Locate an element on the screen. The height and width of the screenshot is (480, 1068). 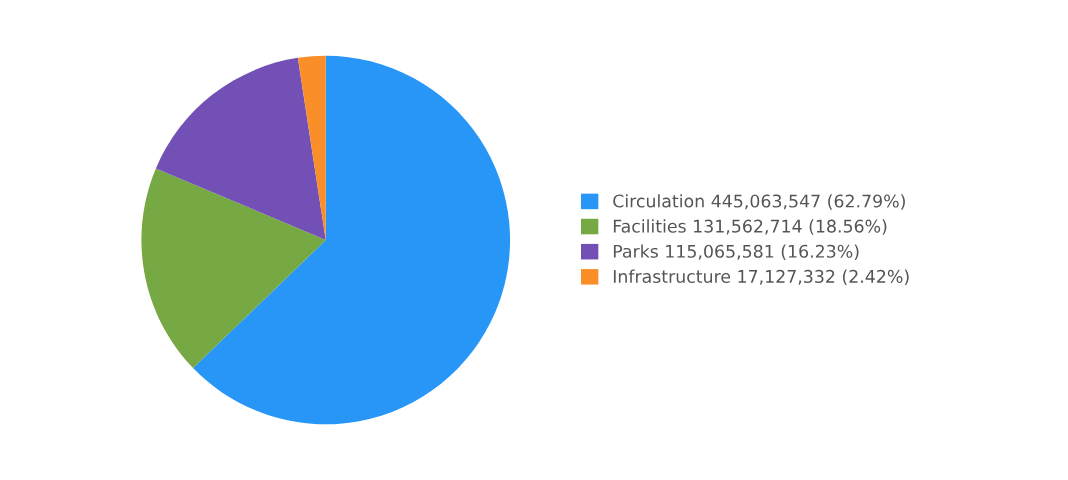
legend-label: Infrastructure 17,127,332 (2.42%) is located at coordinates (761, 277).